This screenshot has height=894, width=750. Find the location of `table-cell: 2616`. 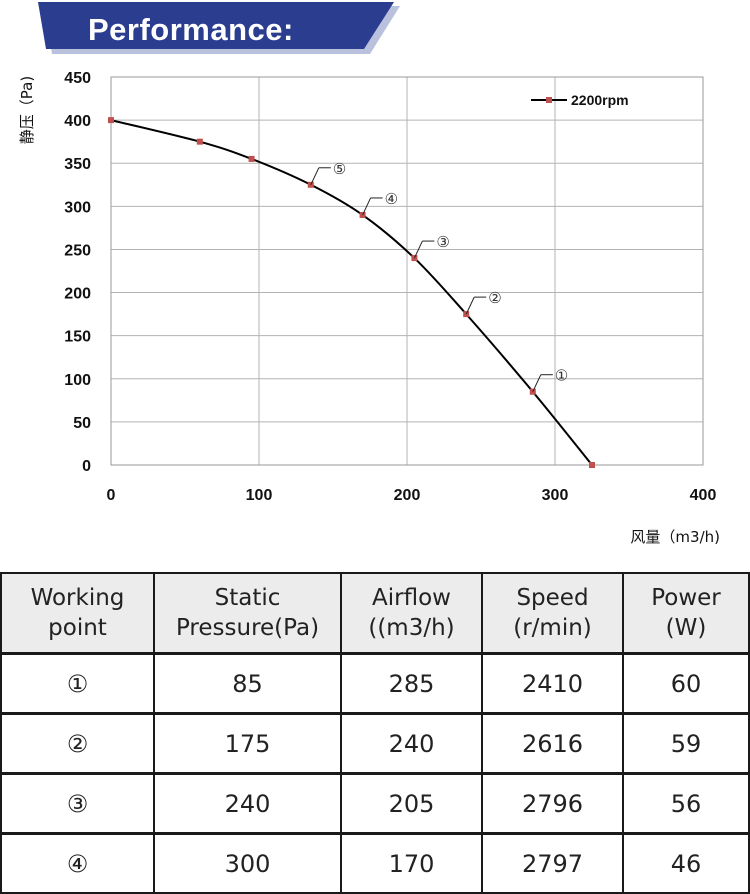

table-cell: 2616 is located at coordinates (552, 743).